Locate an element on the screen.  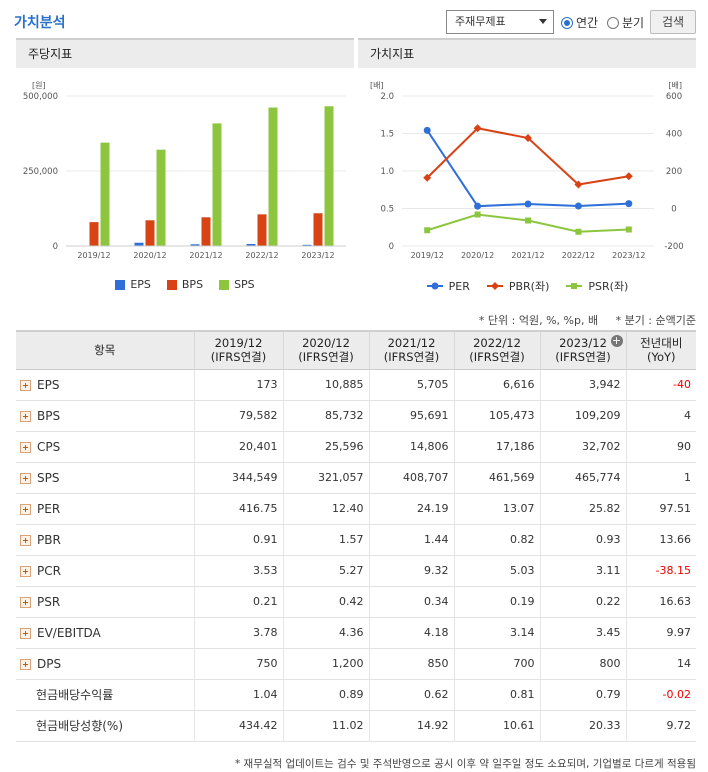
value-cell: 1.04 is located at coordinates (239, 695).